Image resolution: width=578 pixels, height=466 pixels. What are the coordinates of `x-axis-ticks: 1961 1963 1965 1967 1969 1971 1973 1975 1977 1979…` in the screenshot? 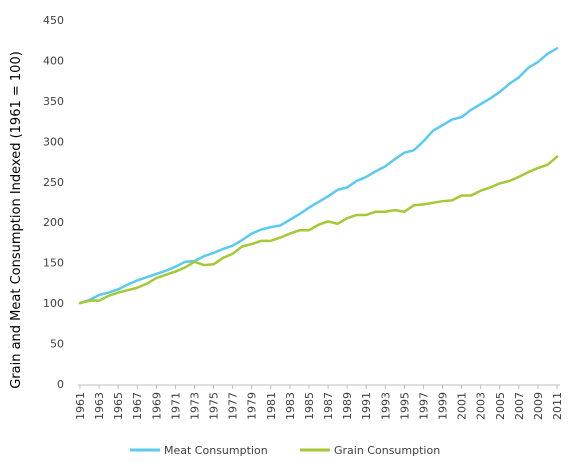 It's located at (319, 402).